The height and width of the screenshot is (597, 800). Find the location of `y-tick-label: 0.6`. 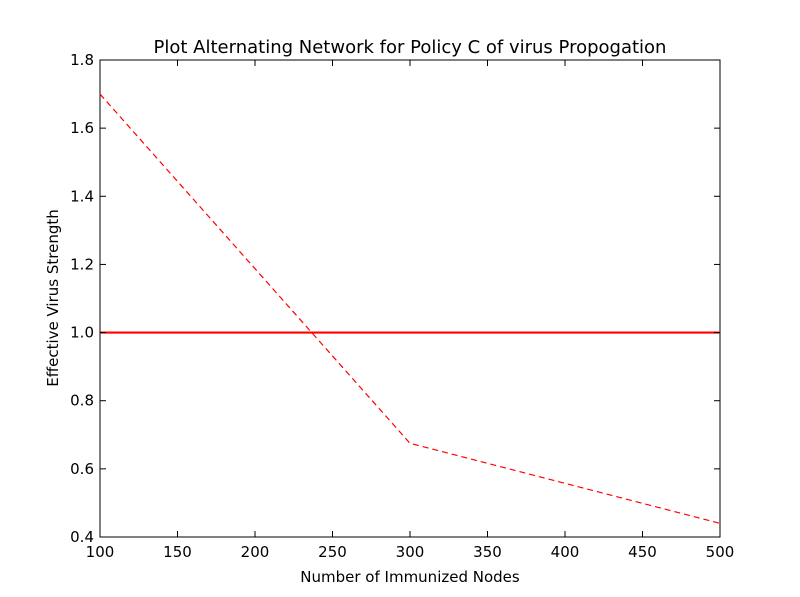

y-tick-label: 0.6 is located at coordinates (82, 469).